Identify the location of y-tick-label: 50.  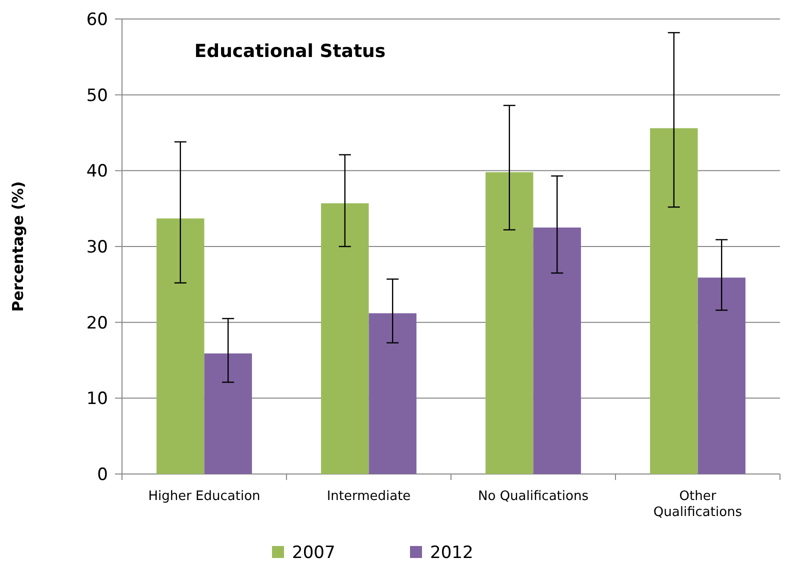
(97, 96).